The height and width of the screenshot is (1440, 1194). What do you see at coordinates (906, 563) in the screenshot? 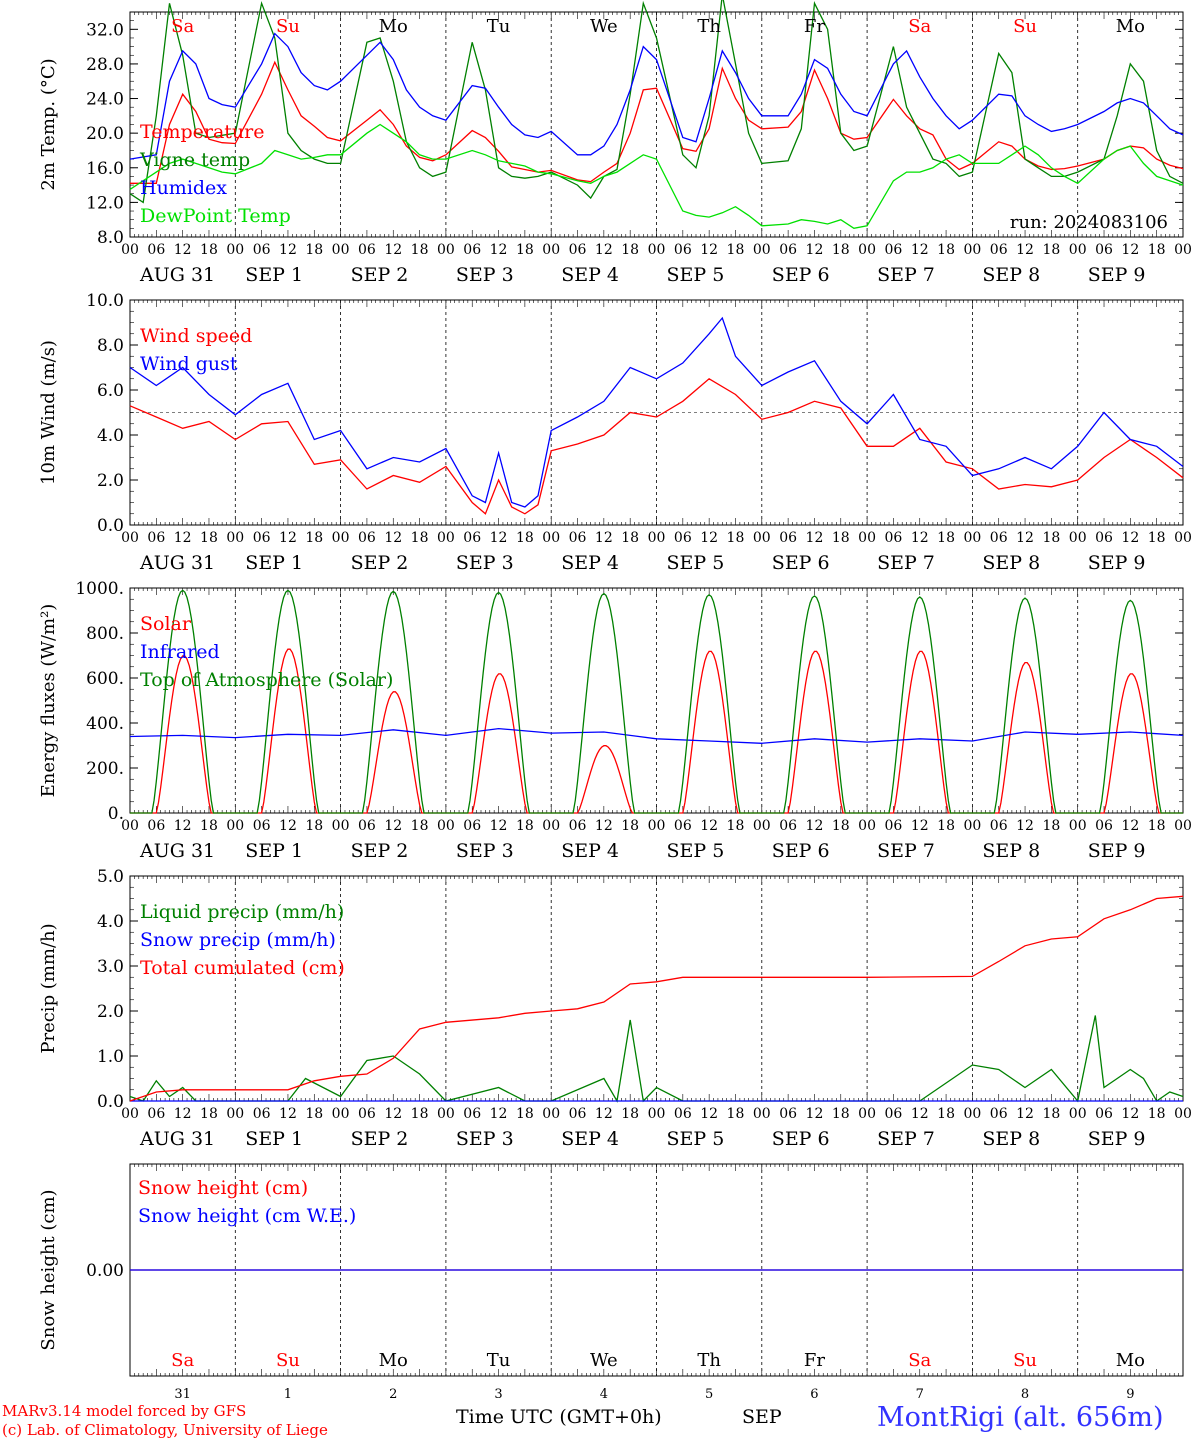
I see `date-label: SEP 7` at bounding box center [906, 563].